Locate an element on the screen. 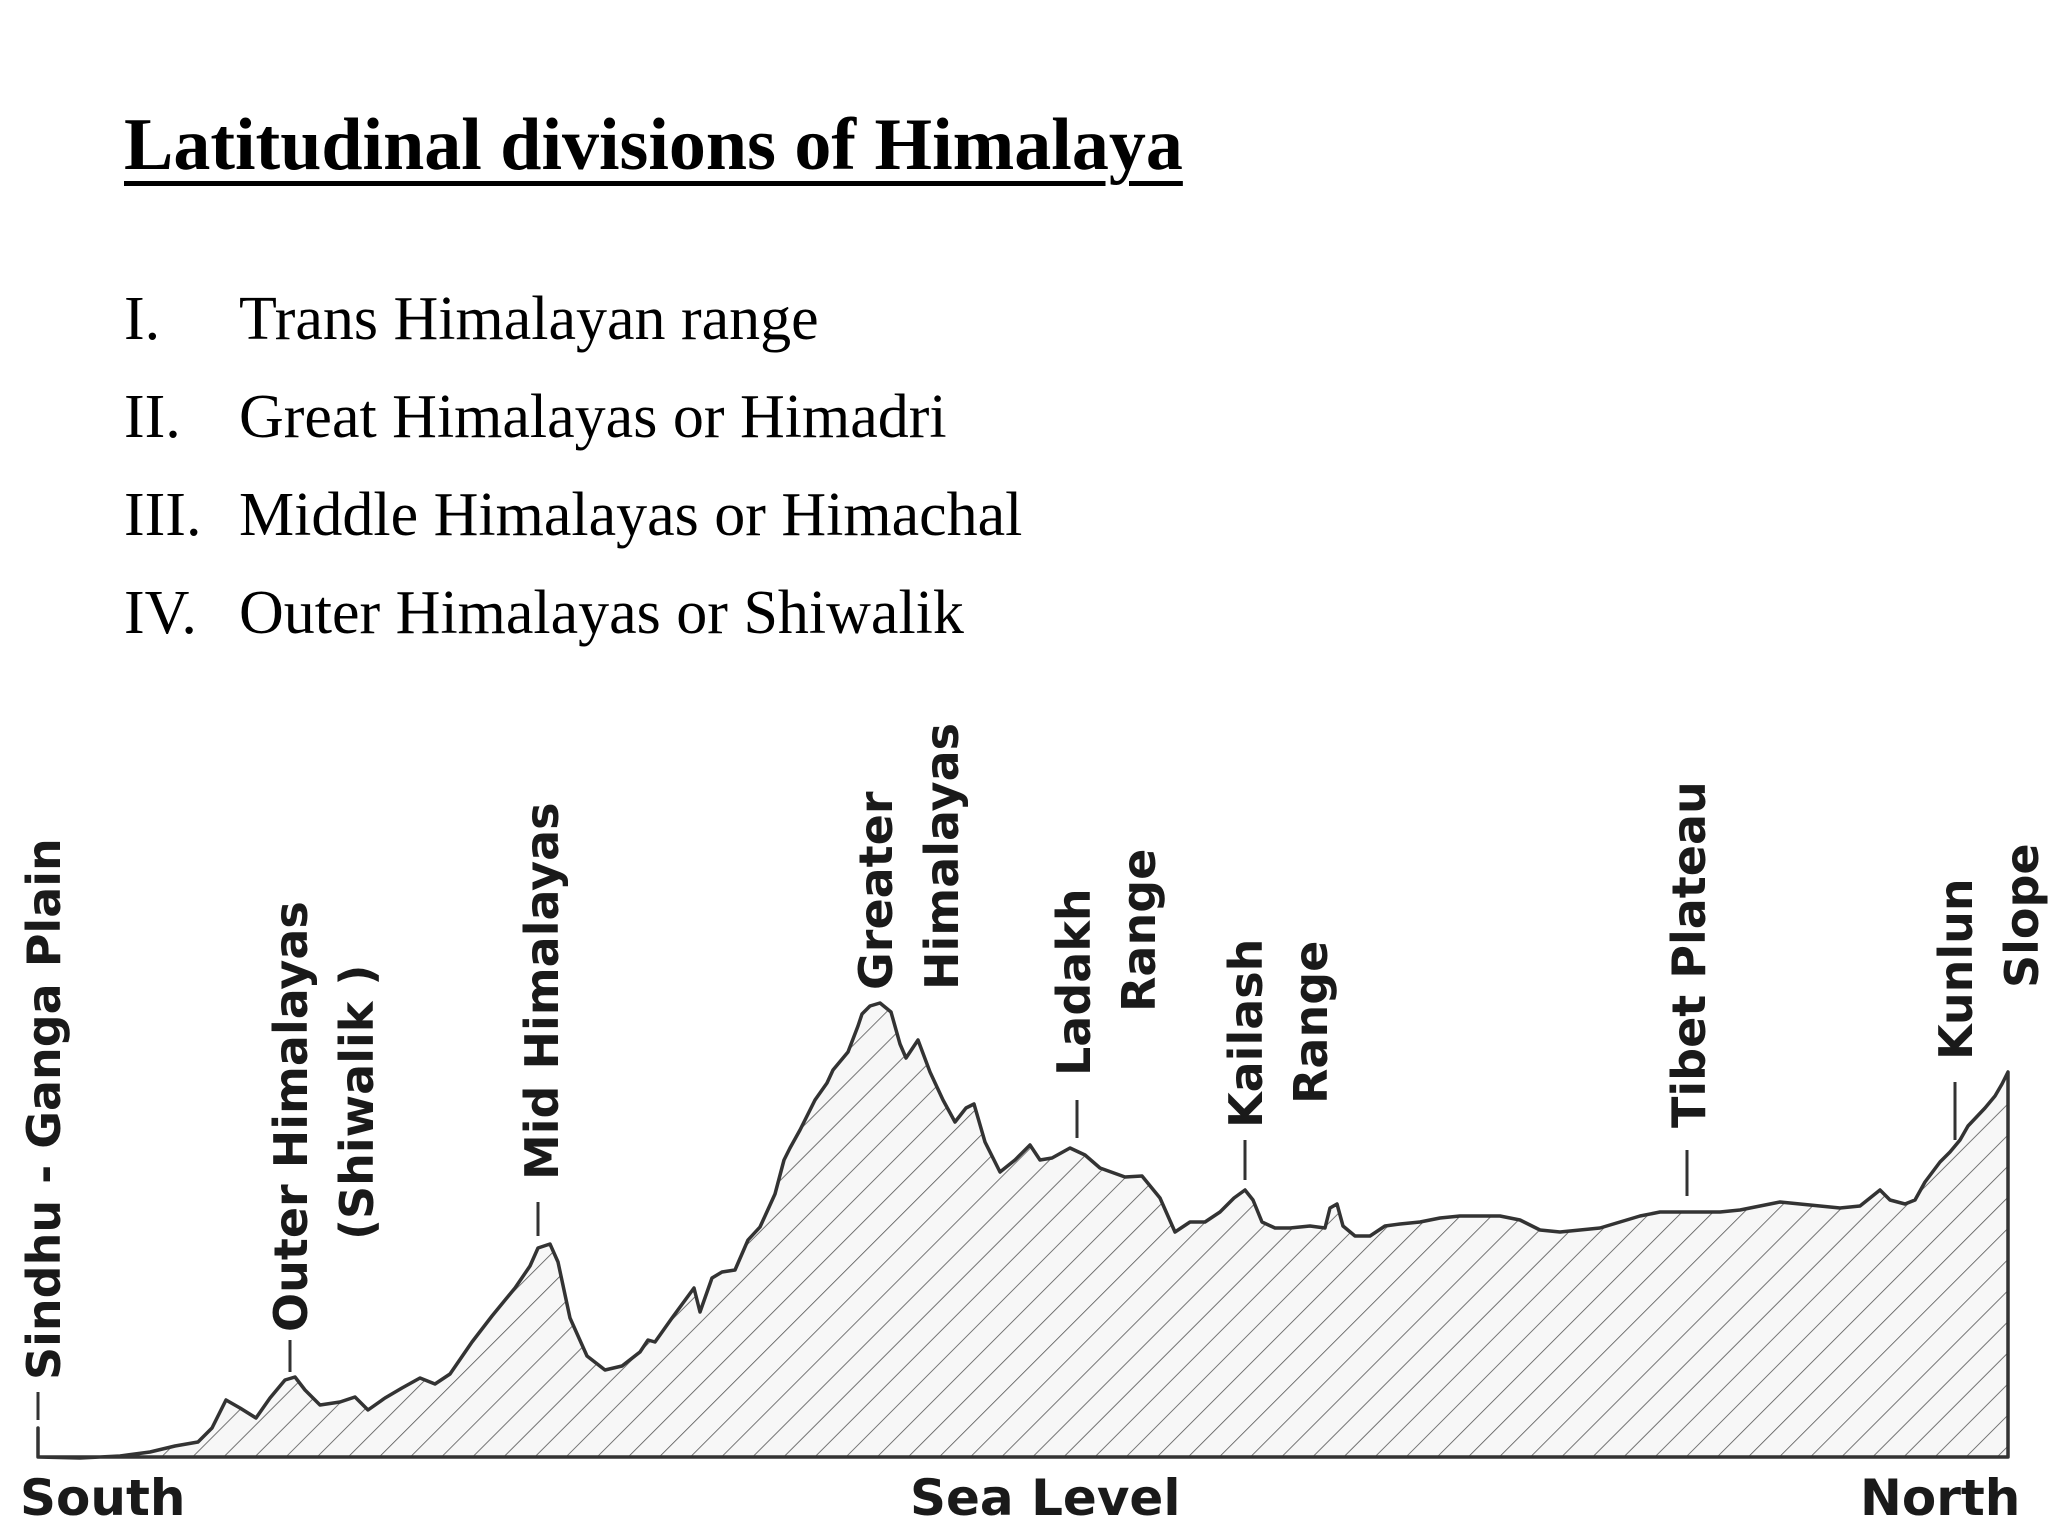 The height and width of the screenshot is (1536, 2048). label-ladakh-range: Range is located at coordinates (1139, 930).